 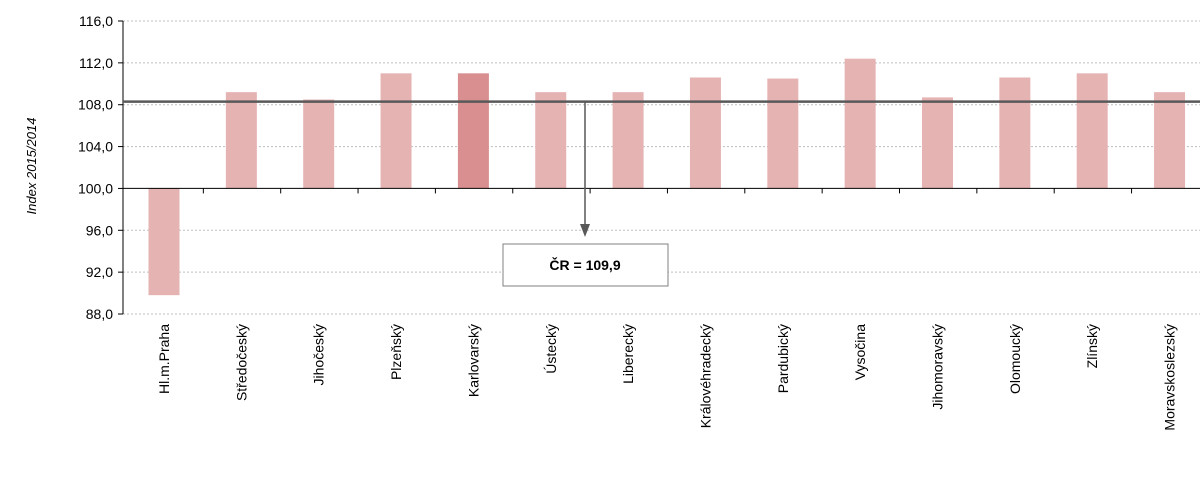 I want to click on category-label: Královéhradecký, so click(x=705, y=376).